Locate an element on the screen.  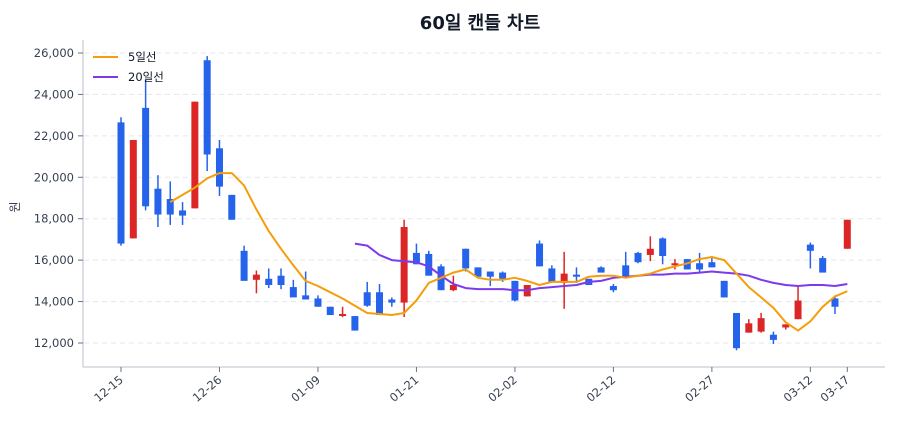
legend-ma20-label: 20일선 is located at coordinates (146, 77).